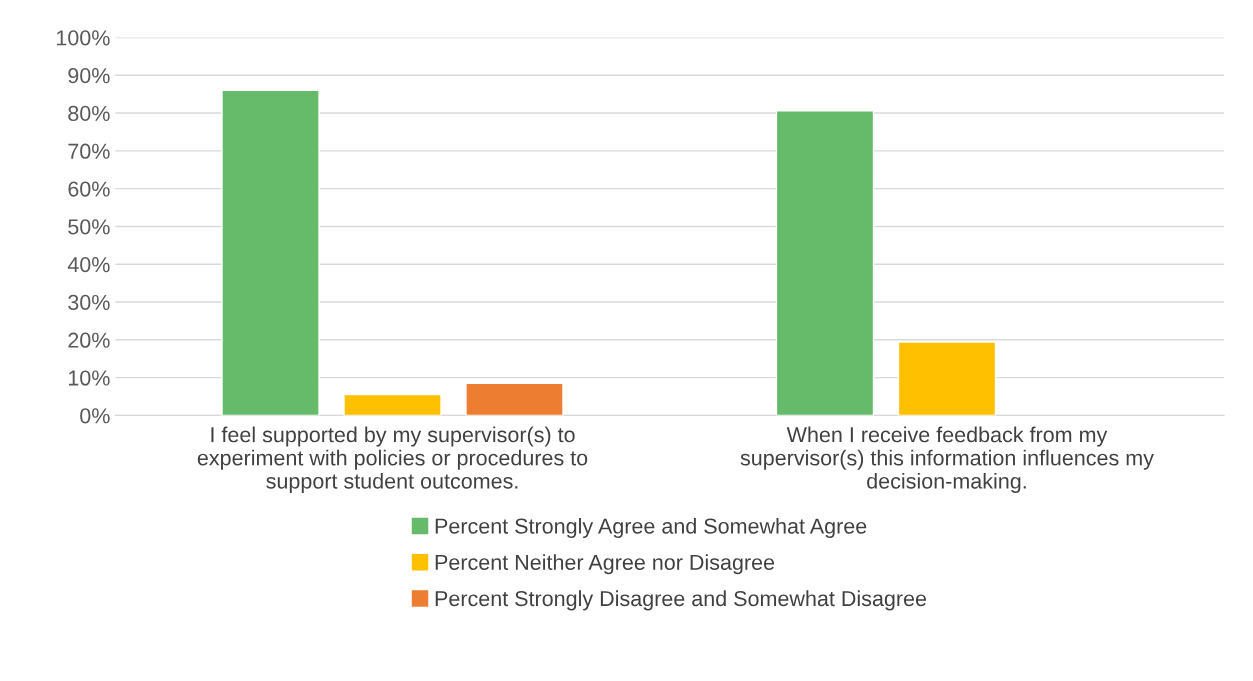 The height and width of the screenshot is (681, 1253). Describe the element at coordinates (89, 189) in the screenshot. I see `y-tick-label: 60%` at that location.